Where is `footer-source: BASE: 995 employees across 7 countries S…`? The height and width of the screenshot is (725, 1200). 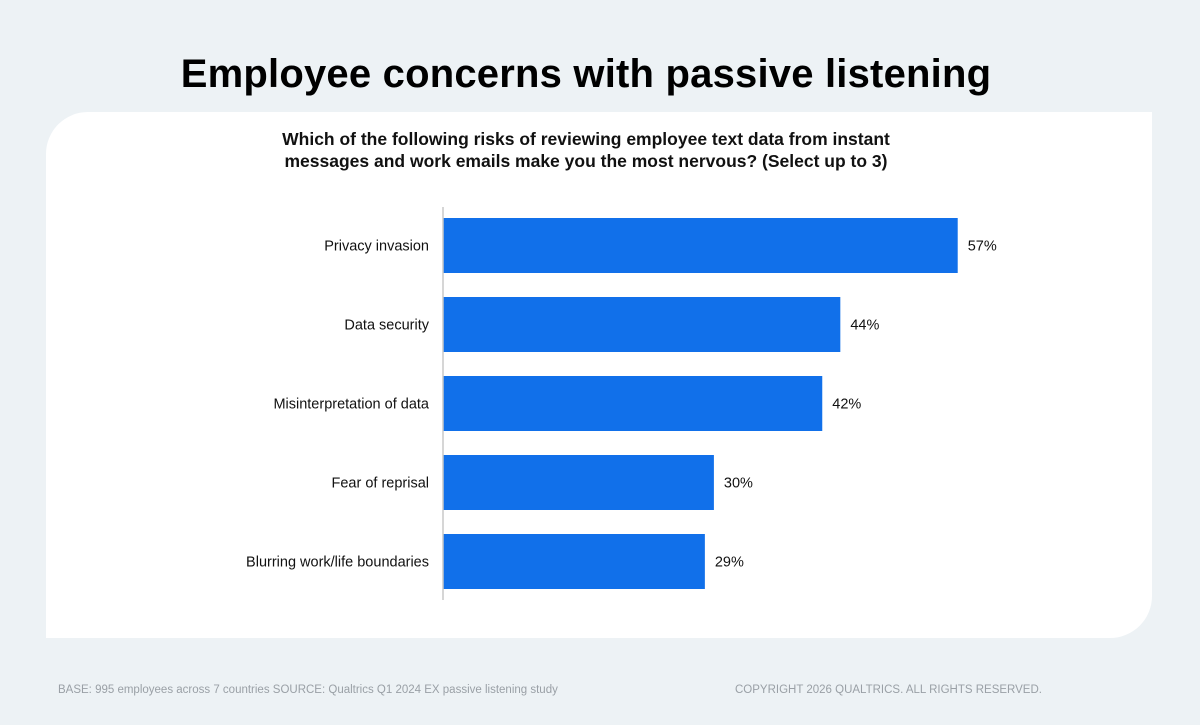 footer-source: BASE: 995 employees across 7 countries S… is located at coordinates (308, 690).